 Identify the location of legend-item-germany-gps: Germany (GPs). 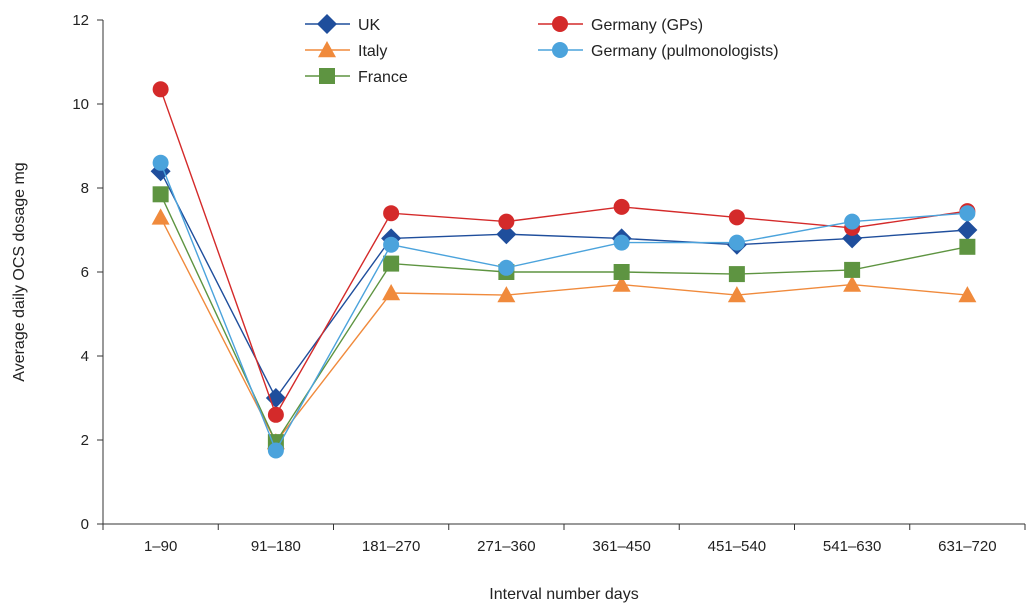
(620, 25).